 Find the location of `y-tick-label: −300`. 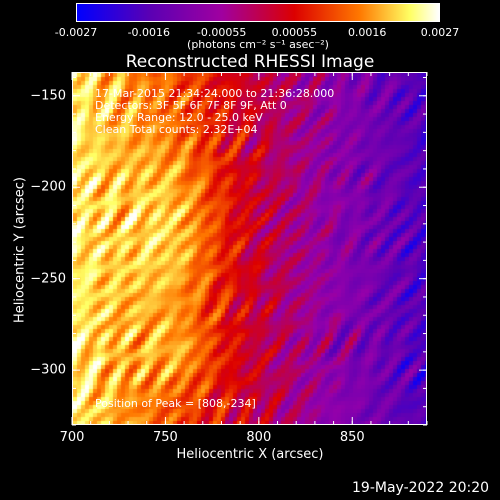

y-tick-label: −300 is located at coordinates (48, 370).